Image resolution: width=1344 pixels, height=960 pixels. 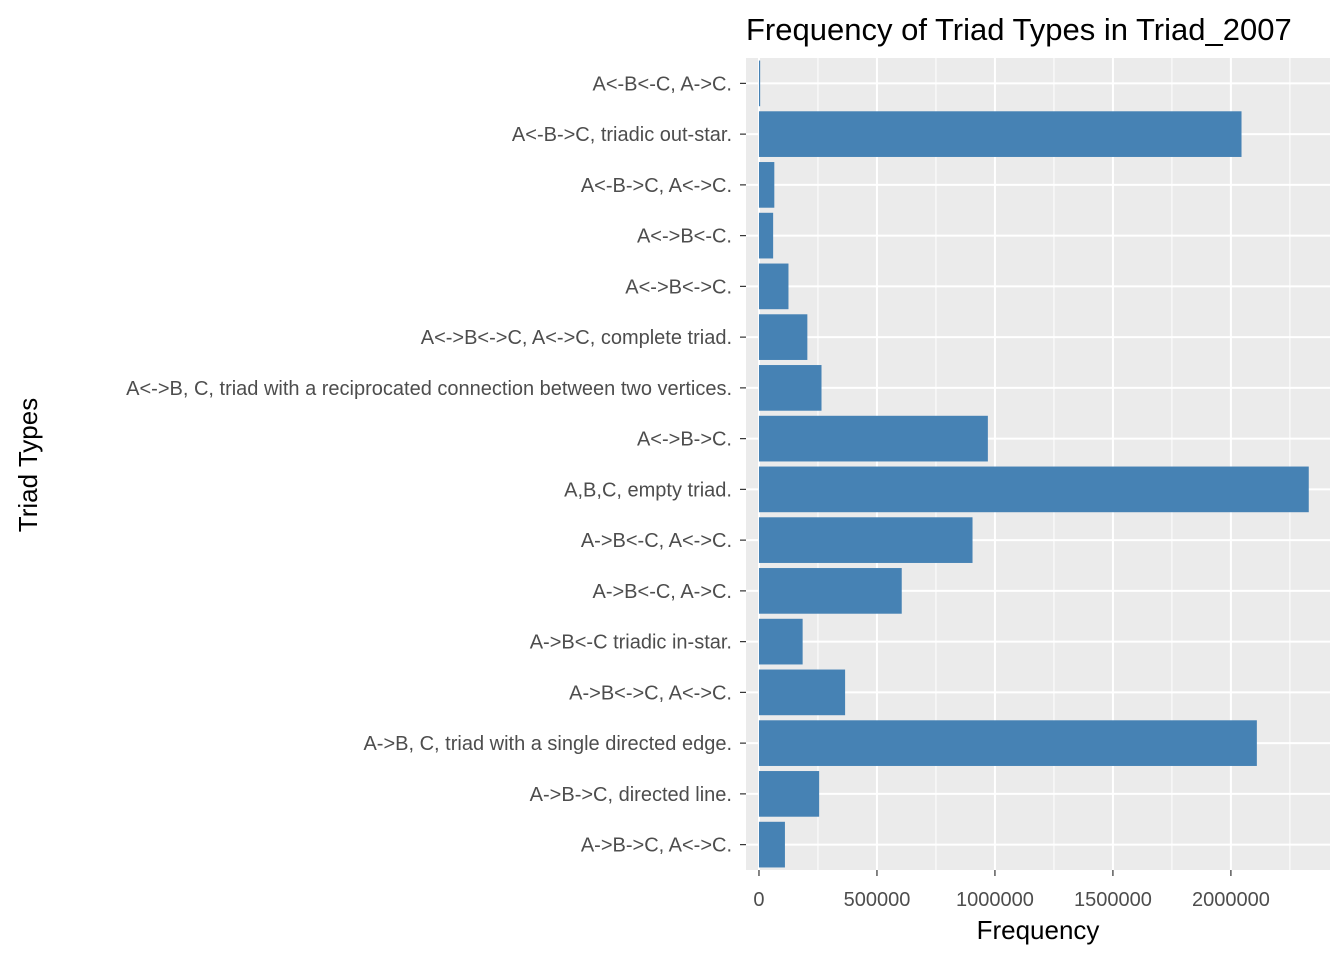 I want to click on x-axis-ticks: 0 500000 1000000 1500000 2000000, so click(x=1011, y=890).